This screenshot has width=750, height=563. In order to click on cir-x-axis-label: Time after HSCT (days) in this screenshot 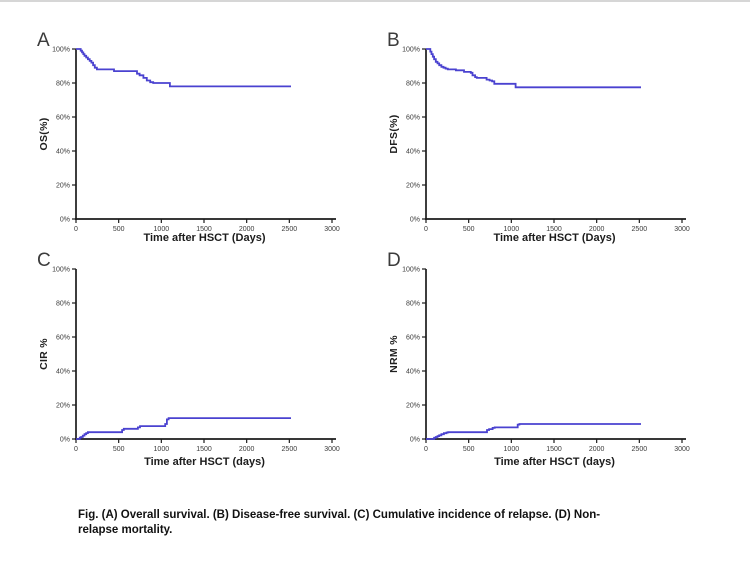, I will do `click(204, 462)`.